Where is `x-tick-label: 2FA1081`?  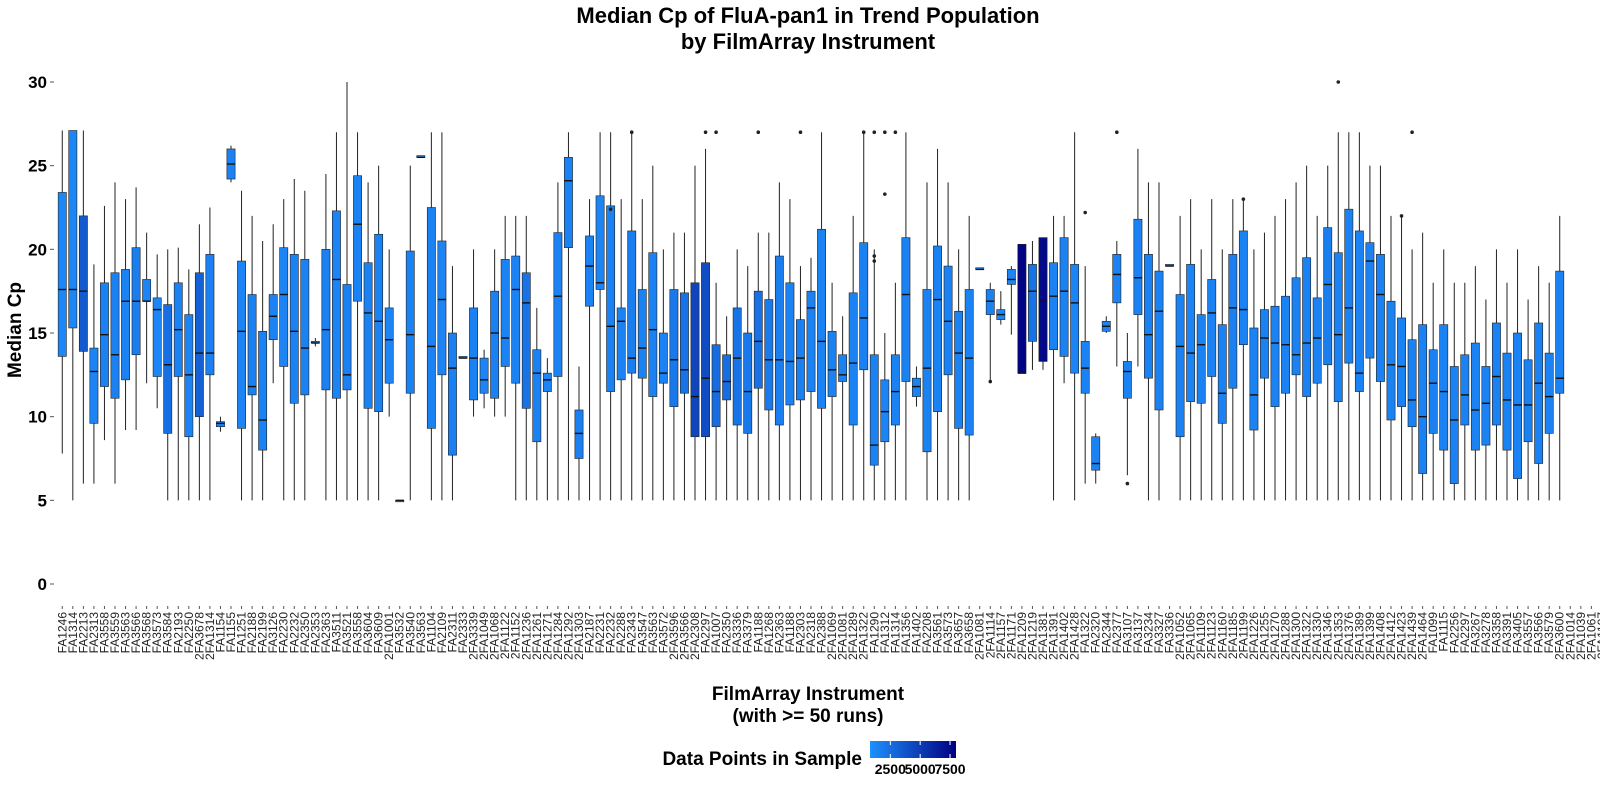
x-tick-label: 2FA1081 is located at coordinates (980, 636).